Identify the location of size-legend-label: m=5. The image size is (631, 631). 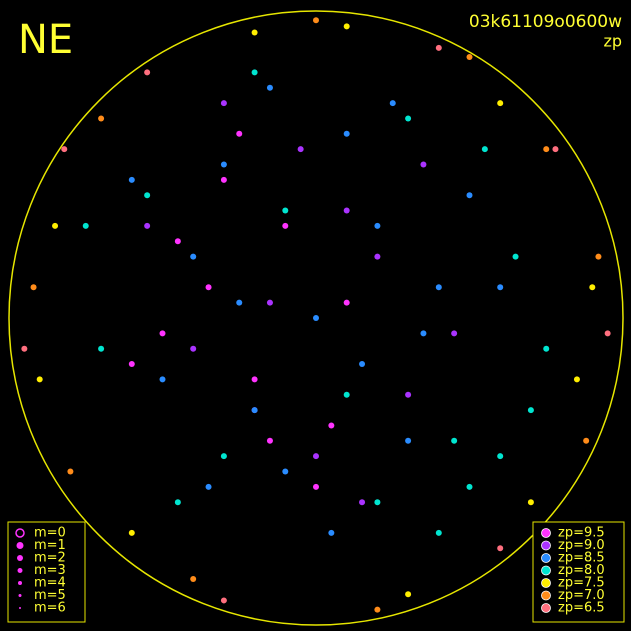
(50, 595).